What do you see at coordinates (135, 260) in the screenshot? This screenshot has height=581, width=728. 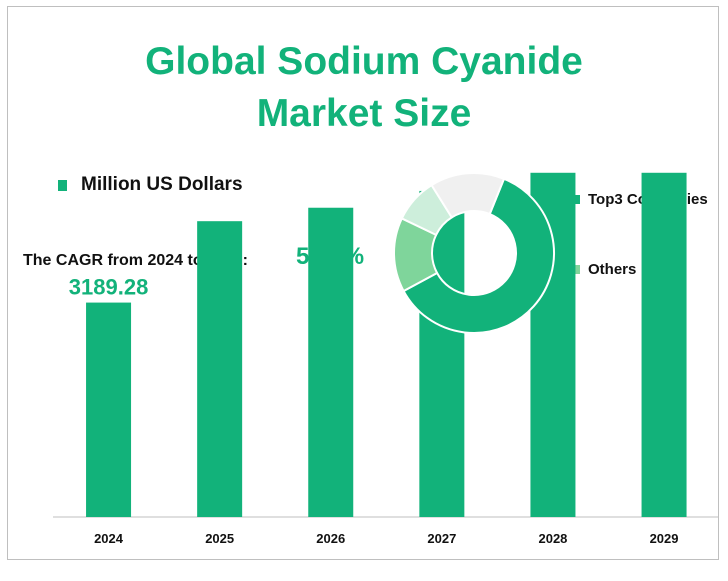 I see `cagr-label: The CAGR from 2024 to 2029:` at bounding box center [135, 260].